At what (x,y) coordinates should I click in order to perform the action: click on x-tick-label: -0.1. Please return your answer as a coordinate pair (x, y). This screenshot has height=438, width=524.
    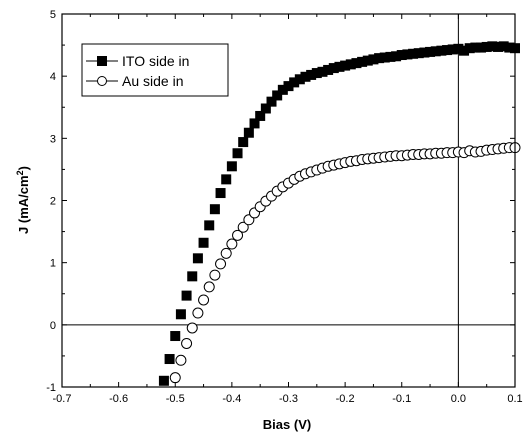
    Looking at the image, I should click on (401, 399).